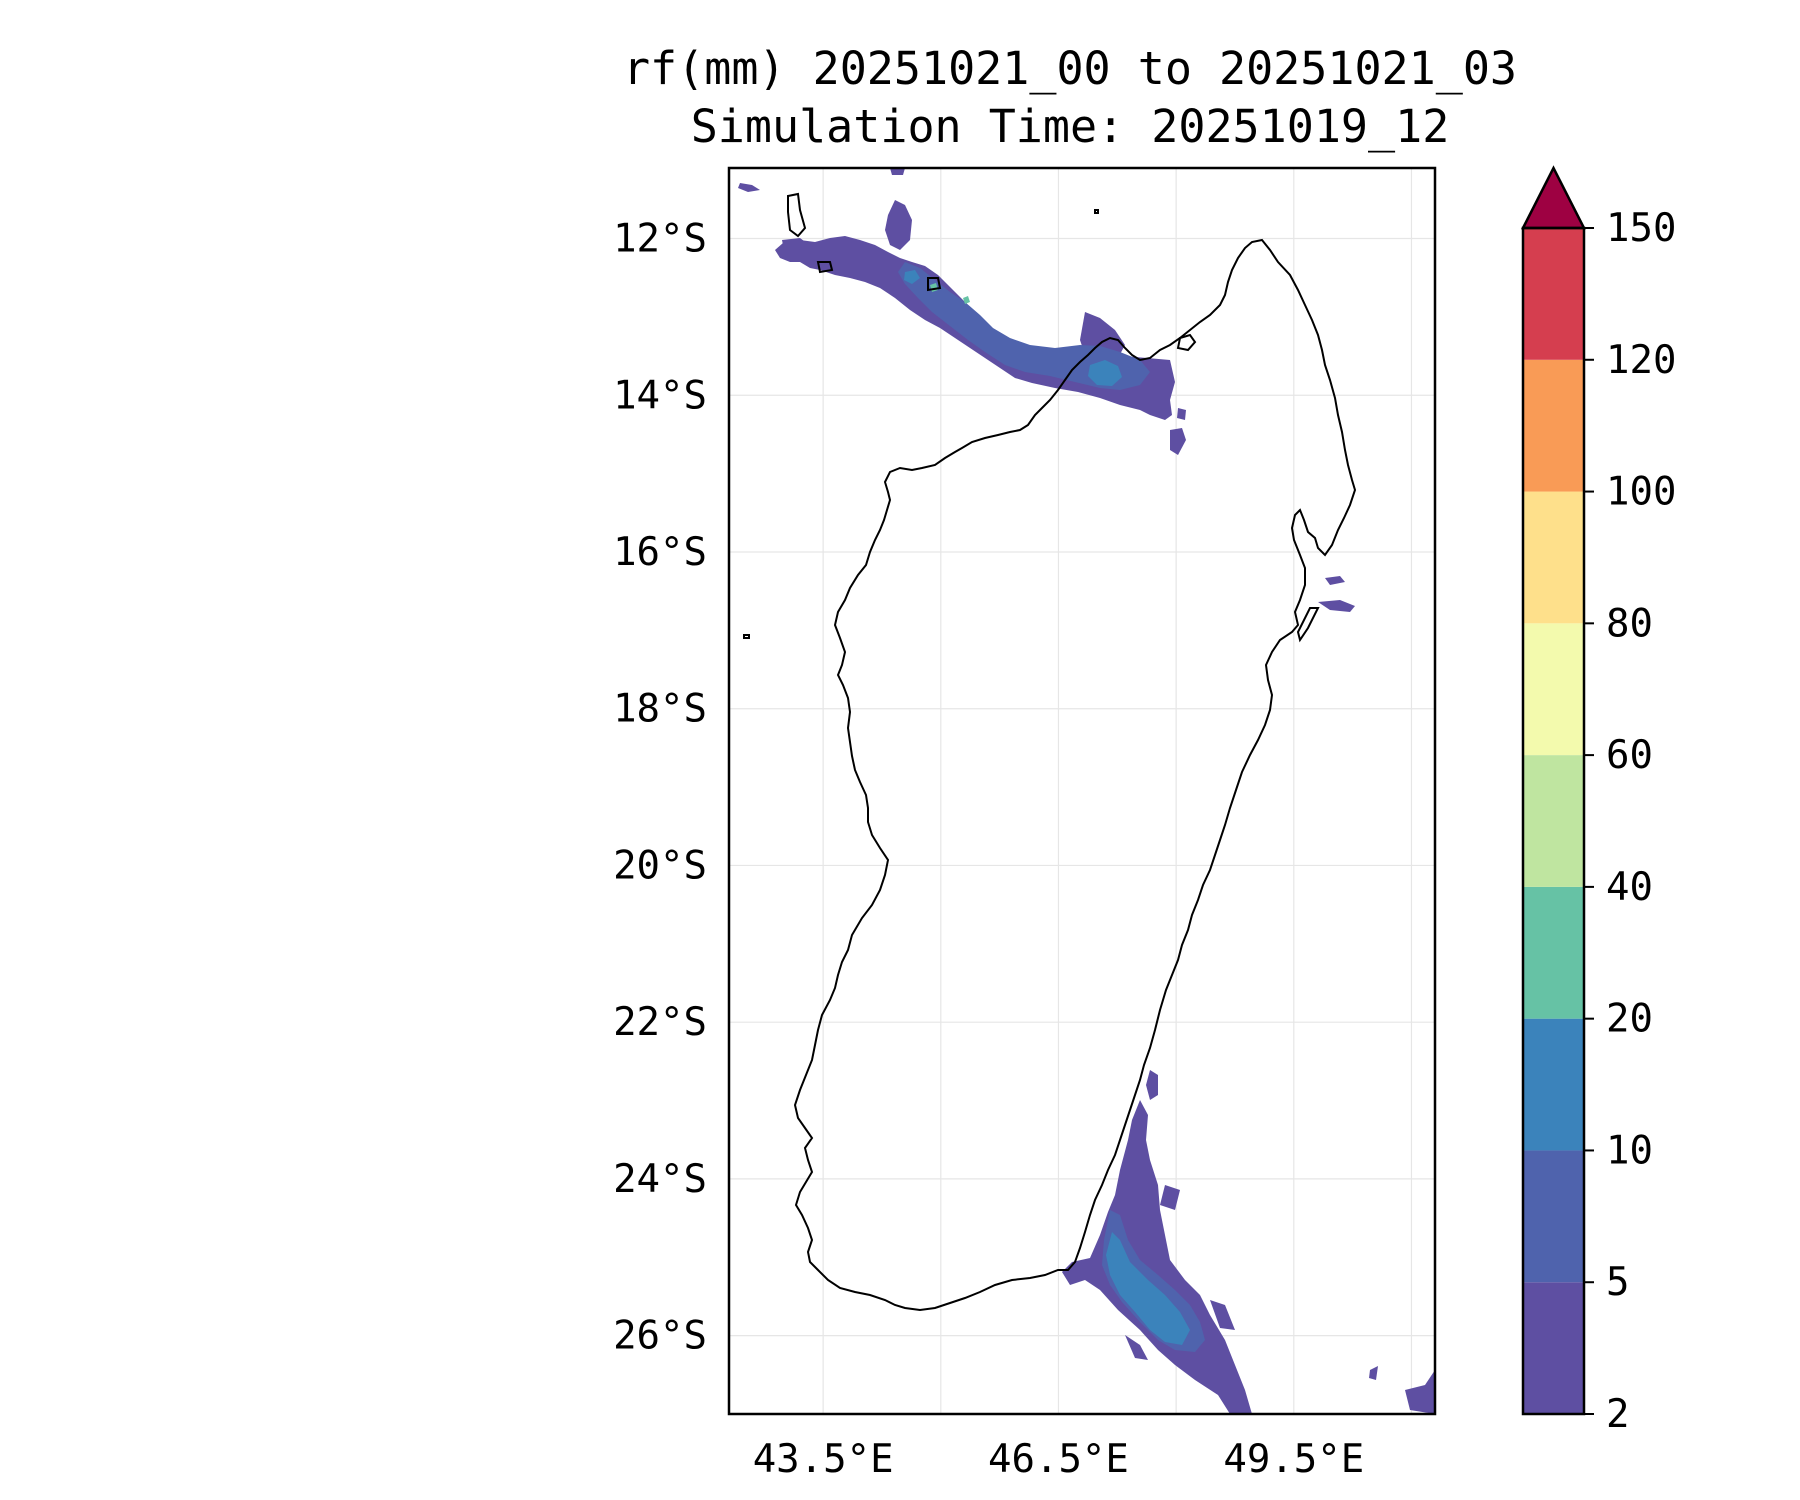 The height and width of the screenshot is (1500, 1800). Describe the element at coordinates (823, 1459) in the screenshot. I see `lon-tick-label: 43.5°E` at that location.